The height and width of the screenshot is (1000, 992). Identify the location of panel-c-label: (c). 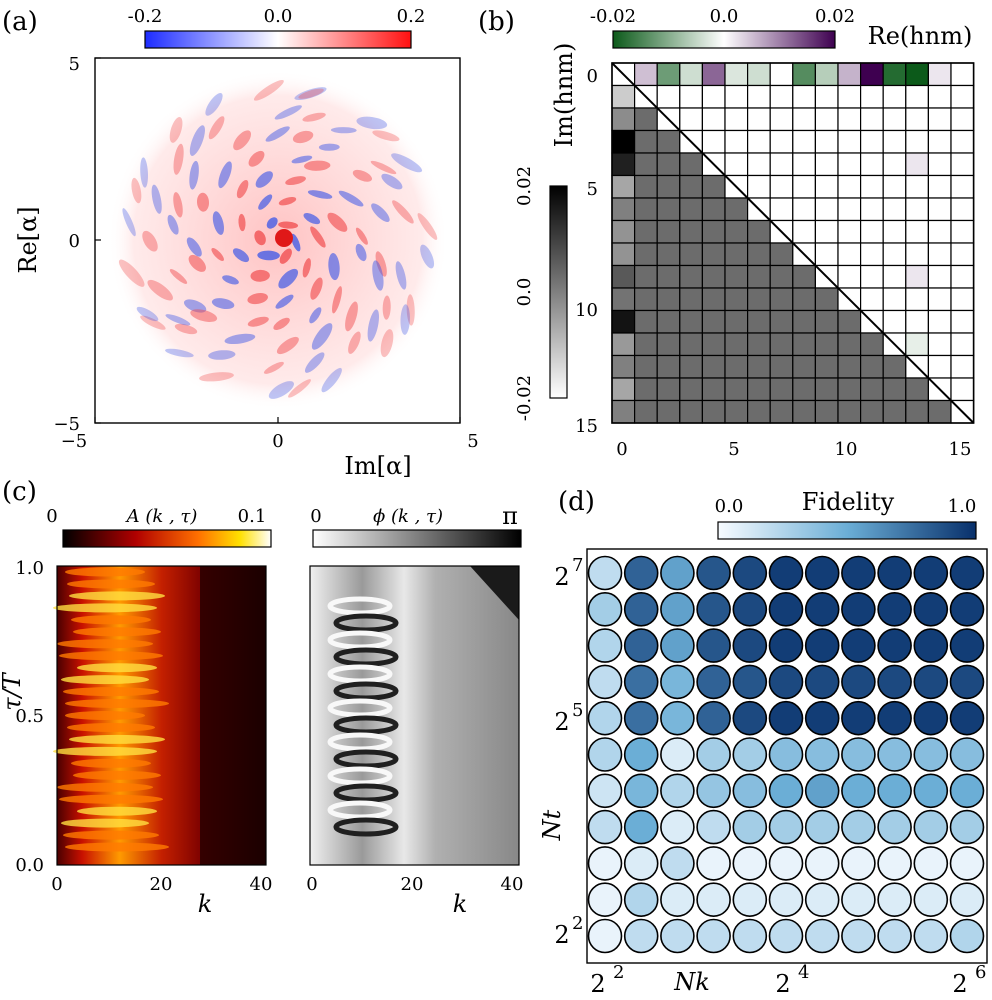
(19, 492).